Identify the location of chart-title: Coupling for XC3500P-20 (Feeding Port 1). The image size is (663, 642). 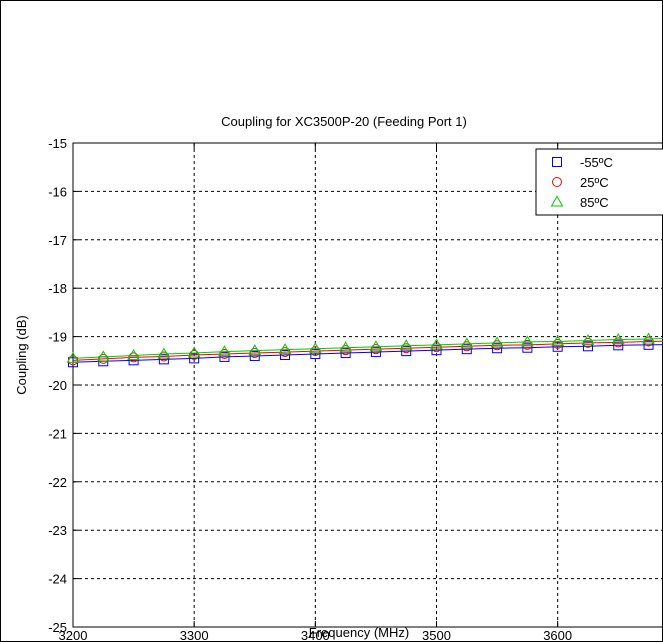
(344, 121).